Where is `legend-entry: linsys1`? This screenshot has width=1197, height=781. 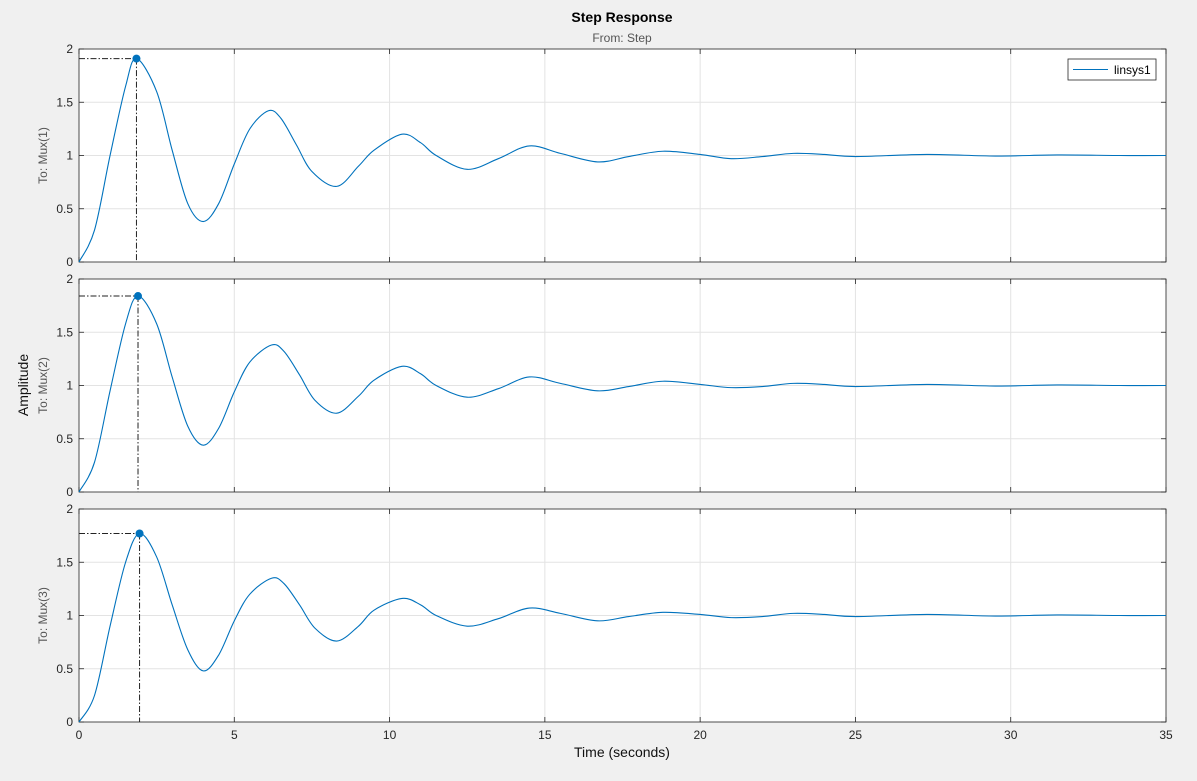 legend-entry: linsys1 is located at coordinates (1132, 70).